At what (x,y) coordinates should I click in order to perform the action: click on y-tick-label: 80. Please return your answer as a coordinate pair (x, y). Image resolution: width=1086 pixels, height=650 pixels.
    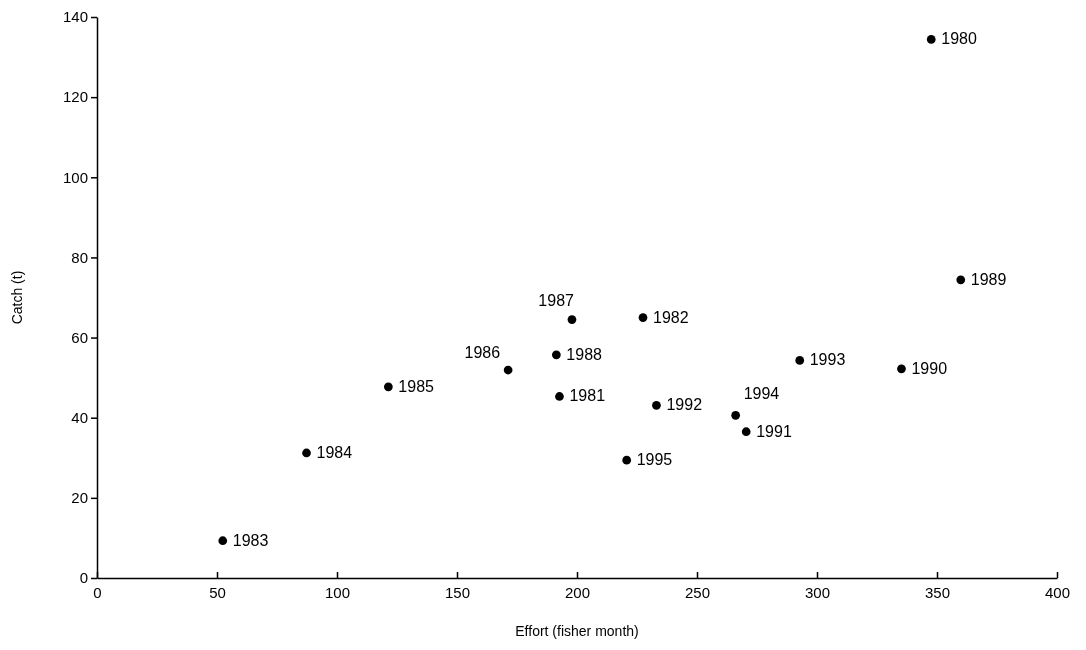
    Looking at the image, I should click on (79, 257).